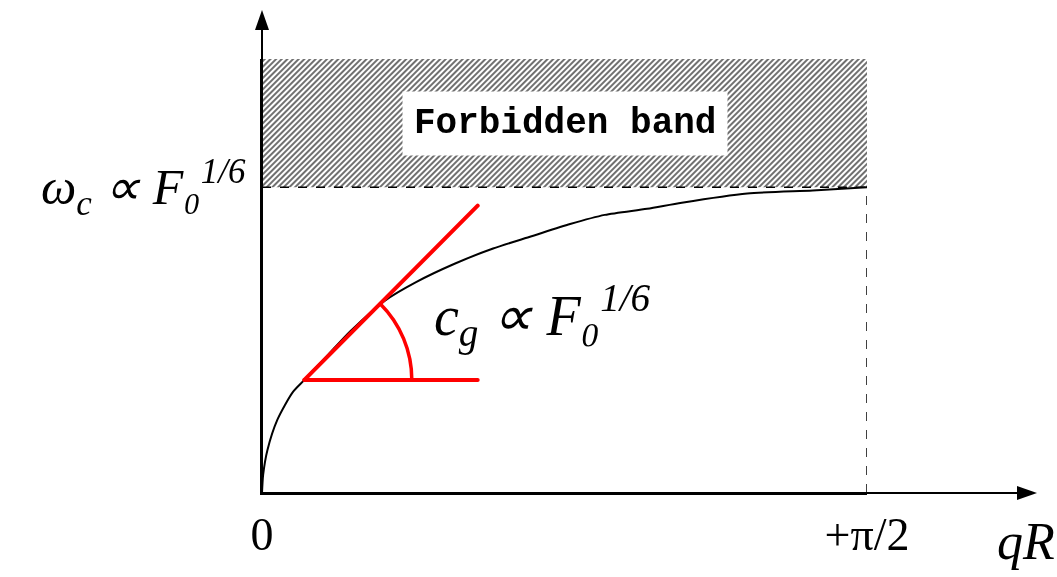 This screenshot has height=577, width=1057. I want to click on x-tick-label: 0, so click(262, 535).